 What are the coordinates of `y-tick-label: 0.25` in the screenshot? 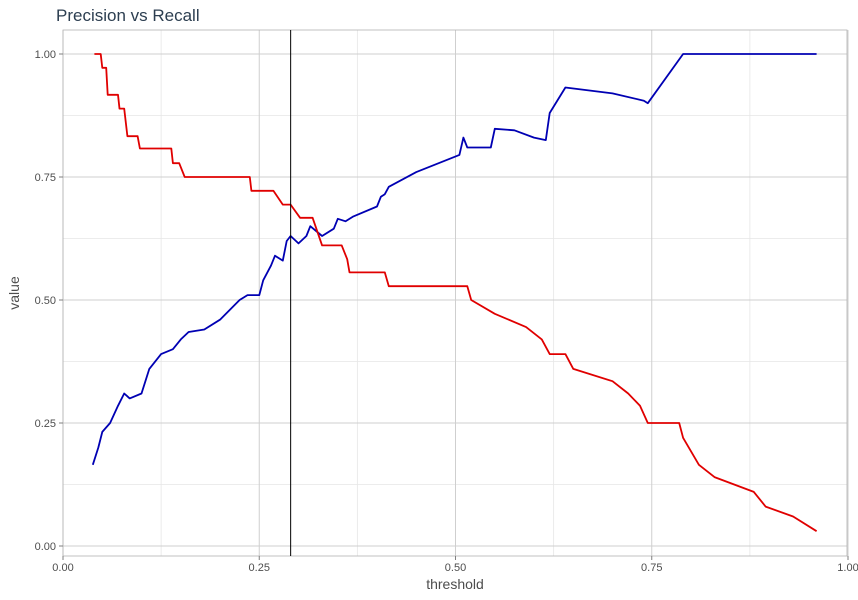 It's located at (45, 424).